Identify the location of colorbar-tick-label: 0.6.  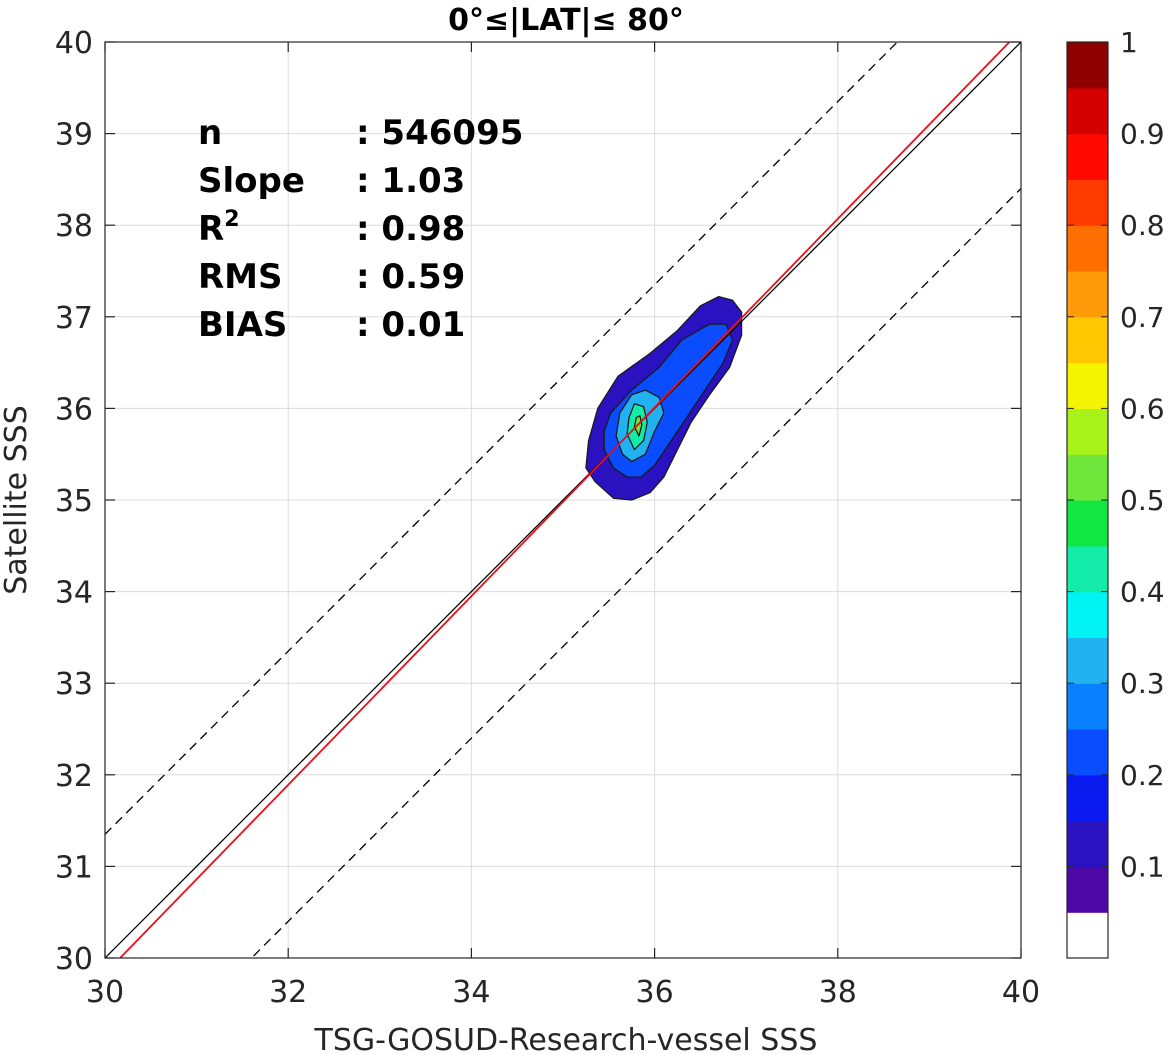
(1142, 408).